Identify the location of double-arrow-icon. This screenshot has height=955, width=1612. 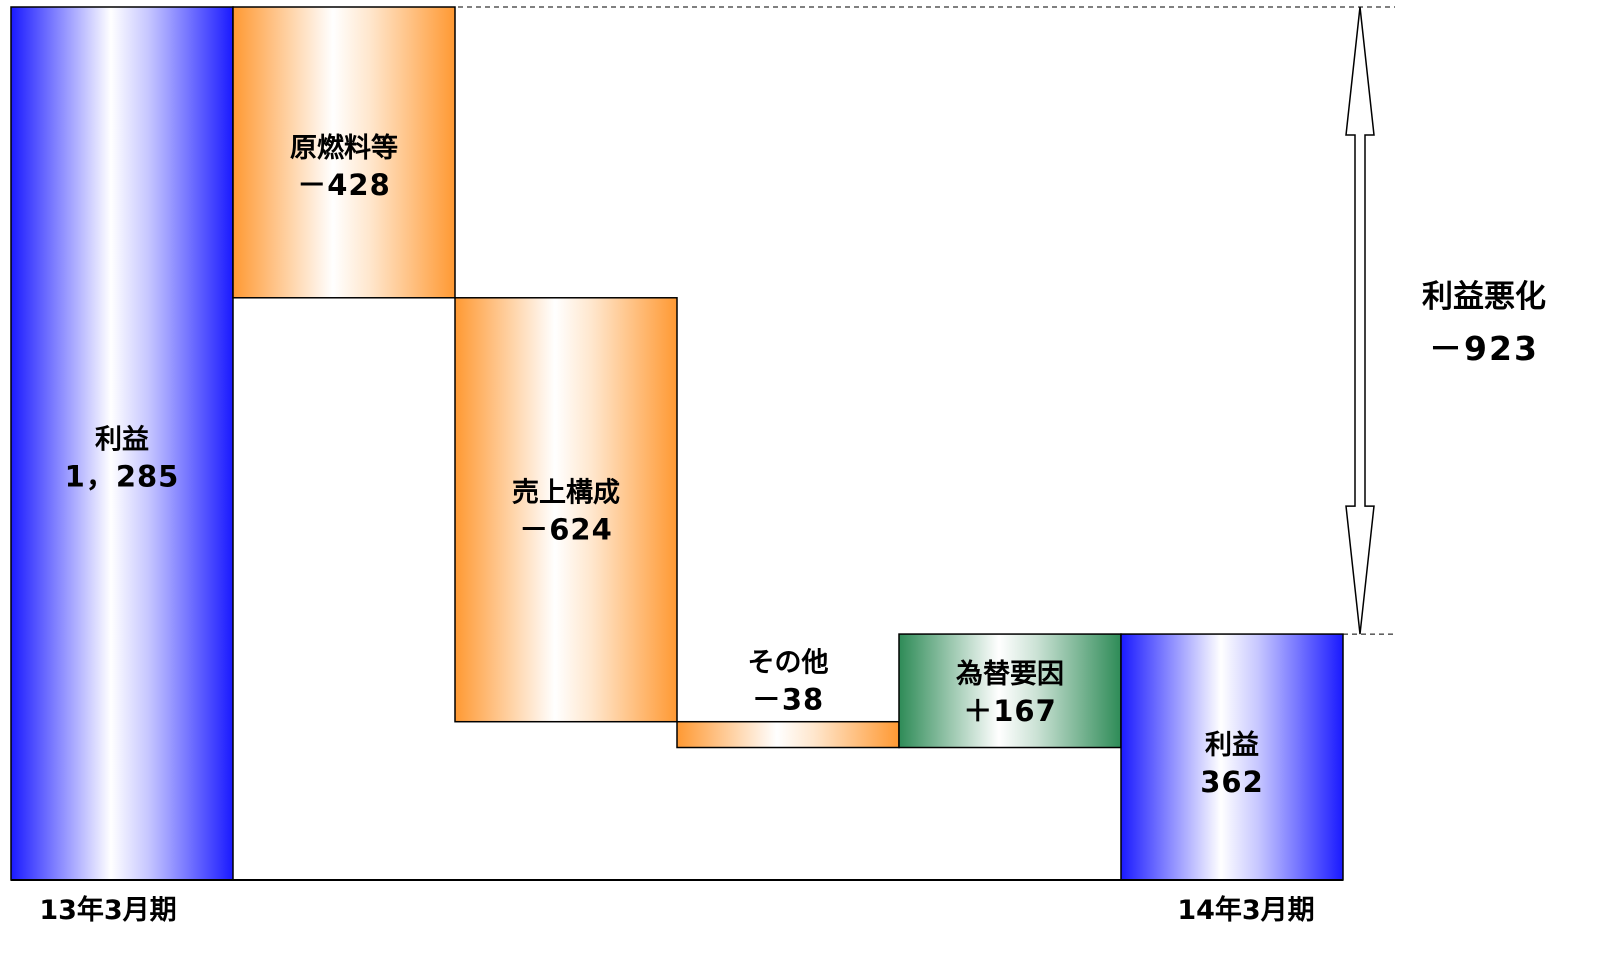
(1360, 320).